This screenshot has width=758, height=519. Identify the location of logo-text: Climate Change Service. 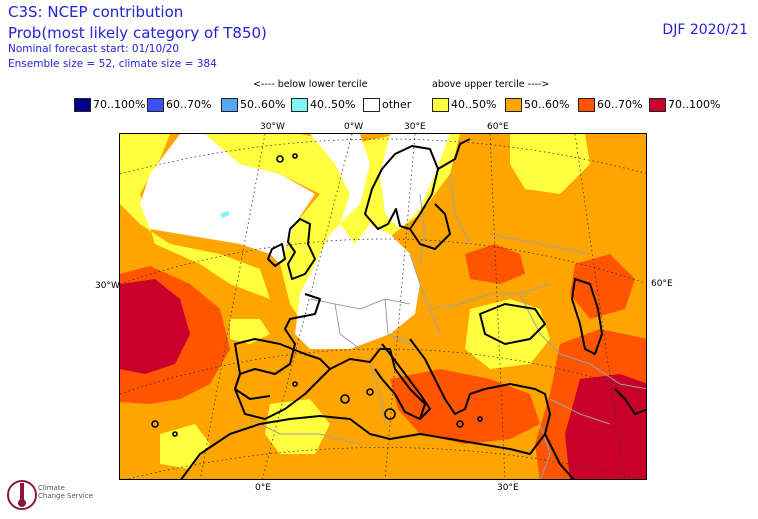
(65, 492).